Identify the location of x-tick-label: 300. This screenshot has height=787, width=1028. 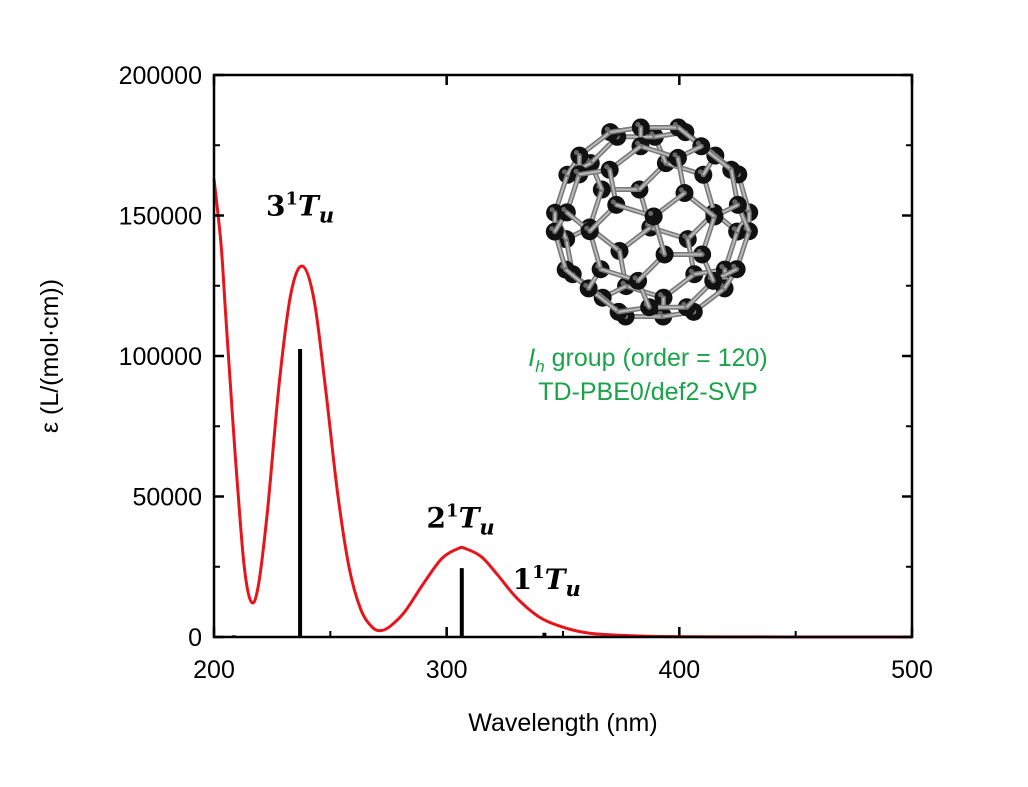
(447, 670).